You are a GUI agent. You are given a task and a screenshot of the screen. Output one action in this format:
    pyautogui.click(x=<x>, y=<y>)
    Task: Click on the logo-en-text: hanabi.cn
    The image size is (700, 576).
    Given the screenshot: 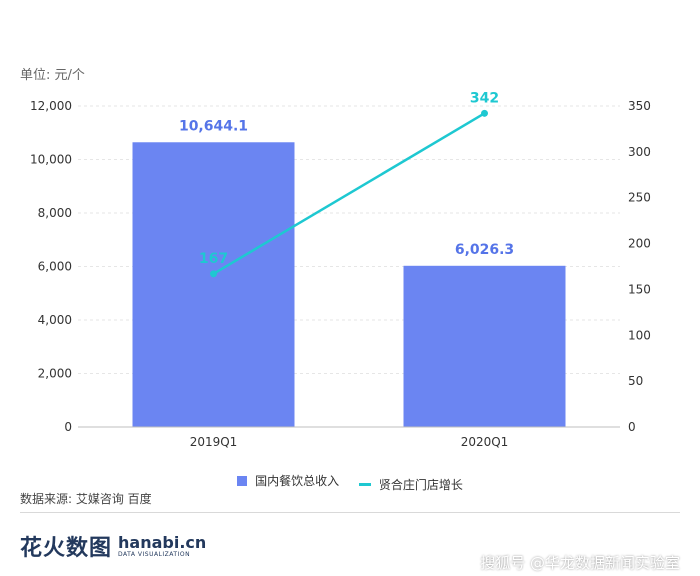 What is the action you would take?
    pyautogui.click(x=162, y=542)
    